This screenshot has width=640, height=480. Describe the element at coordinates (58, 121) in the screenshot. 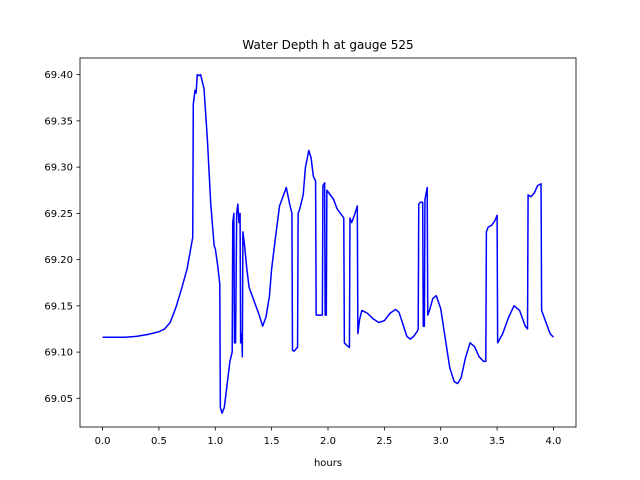

I see `y-tick-label: 69.35` at that location.